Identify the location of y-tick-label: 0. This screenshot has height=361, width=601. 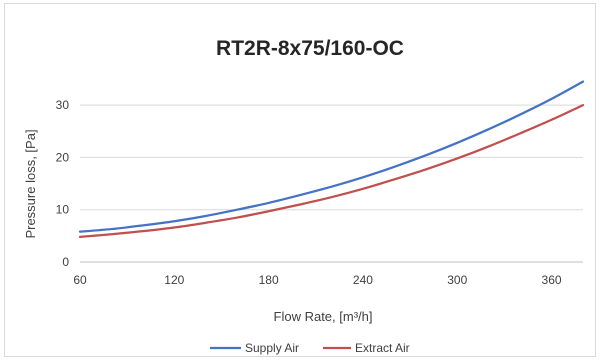
(65, 262).